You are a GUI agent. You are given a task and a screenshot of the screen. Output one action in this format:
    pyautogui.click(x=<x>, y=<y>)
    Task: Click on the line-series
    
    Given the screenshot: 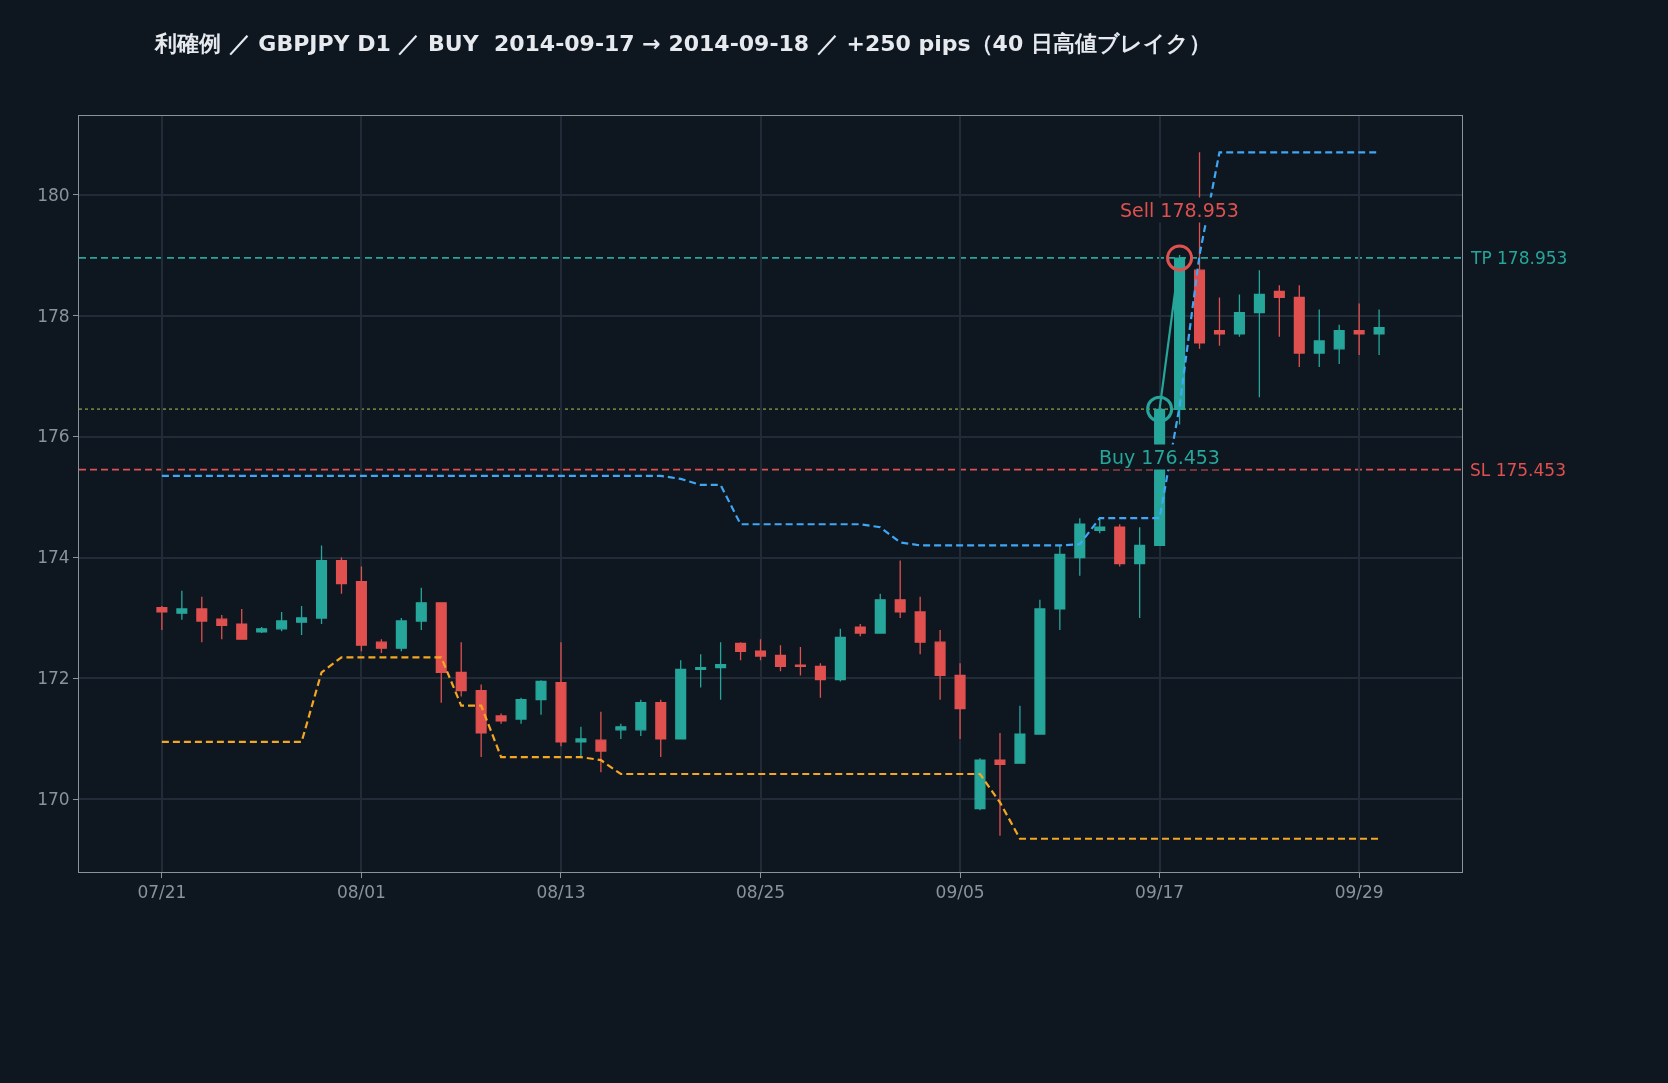 What is the action you would take?
    pyautogui.click(x=770, y=748)
    